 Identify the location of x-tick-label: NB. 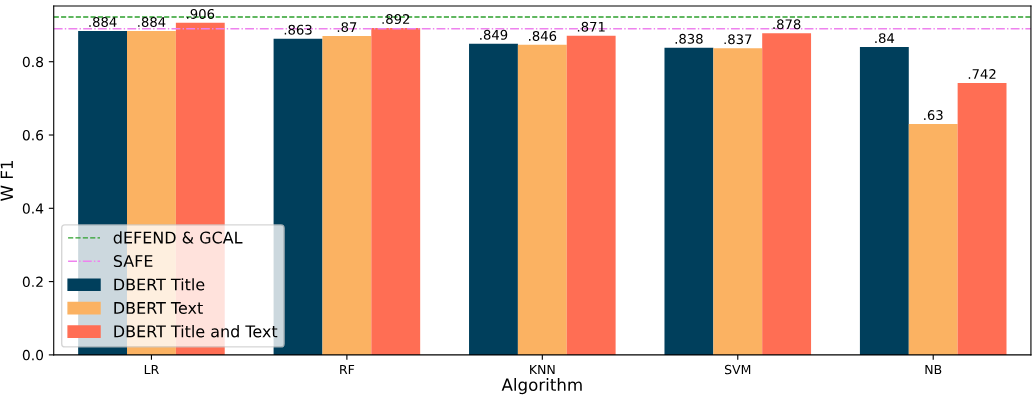
(933, 369).